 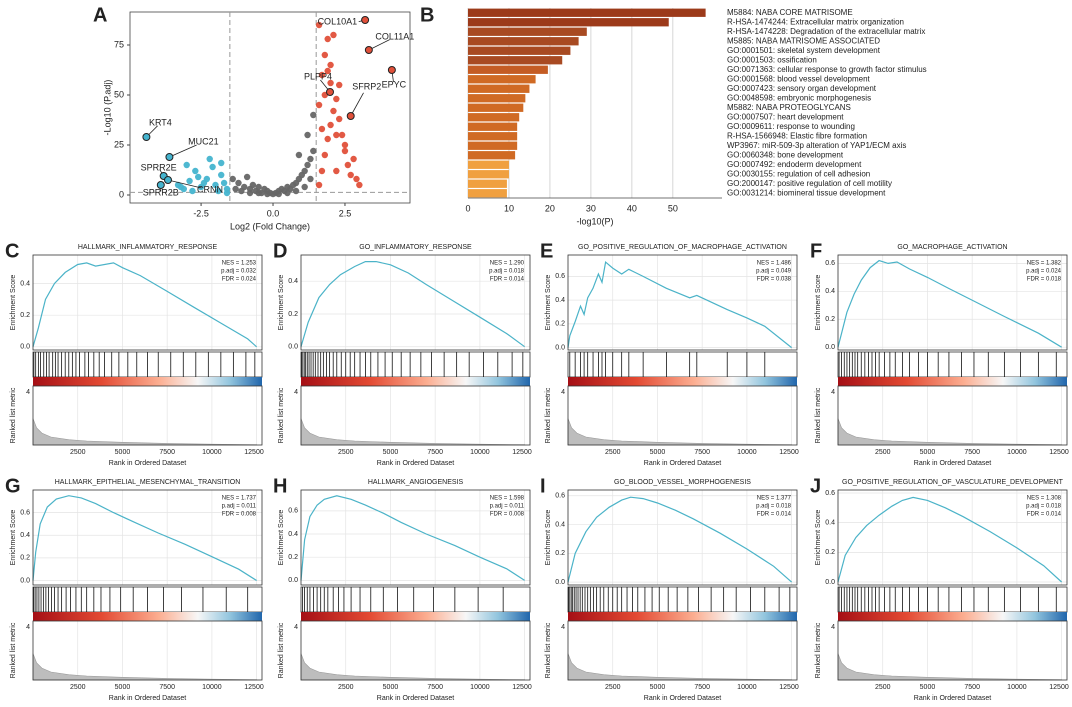 What do you see at coordinates (794, 164) in the screenshot?
I see `category-label: GO:0007492: endoderm development` at bounding box center [794, 164].